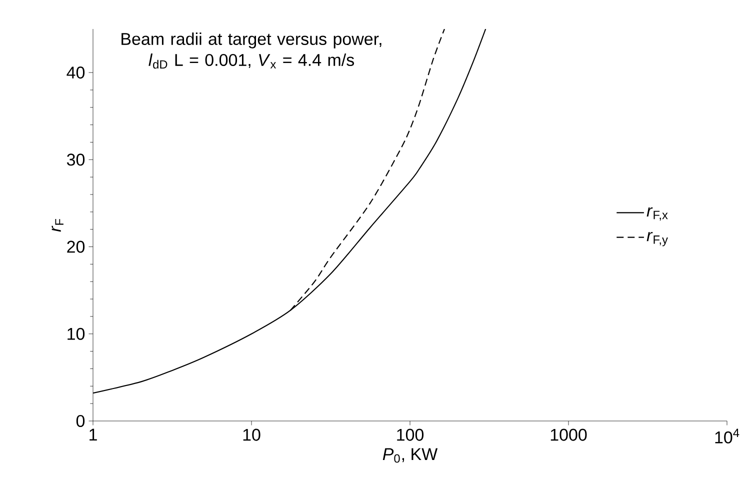 Image resolution: width=747 pixels, height=497 pixels. I want to click on x-axis-title: P$_{0}$, KW, so click(410, 455).